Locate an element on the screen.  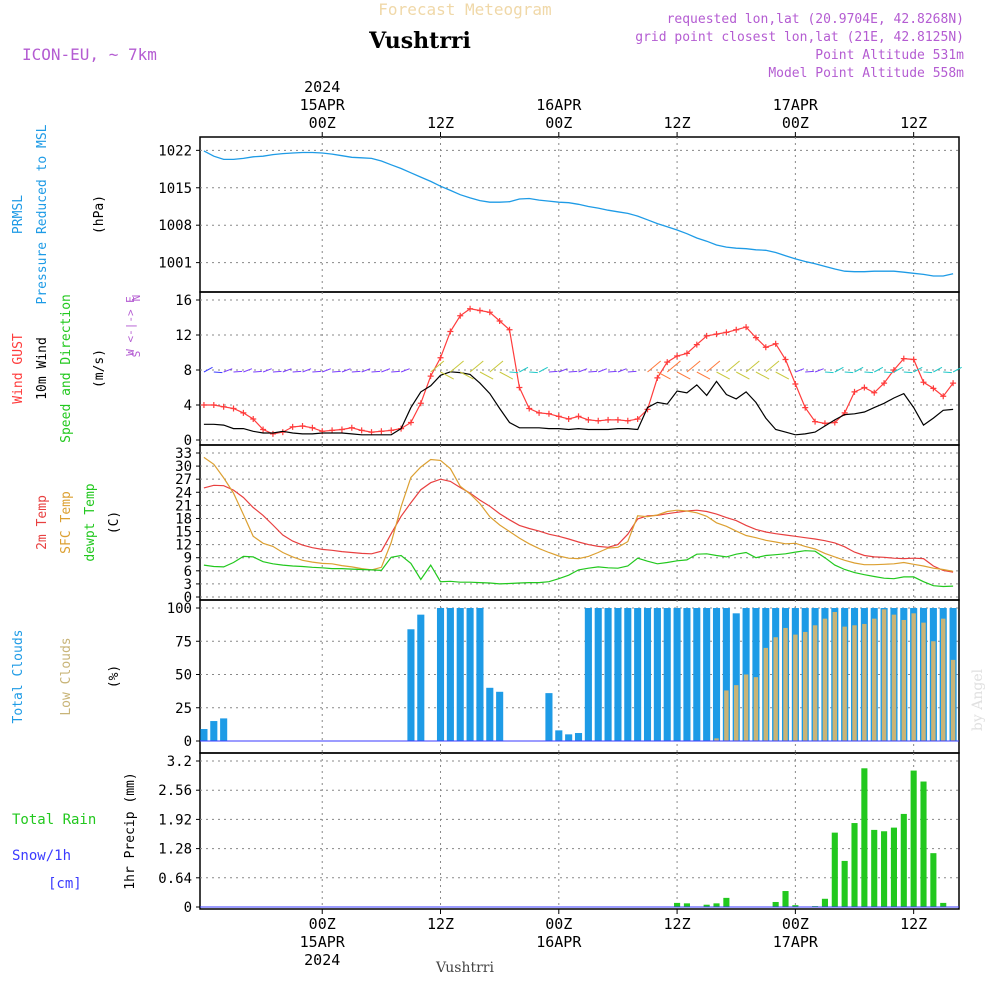
axis-label: dewpt Temp is located at coordinates (90, 522).